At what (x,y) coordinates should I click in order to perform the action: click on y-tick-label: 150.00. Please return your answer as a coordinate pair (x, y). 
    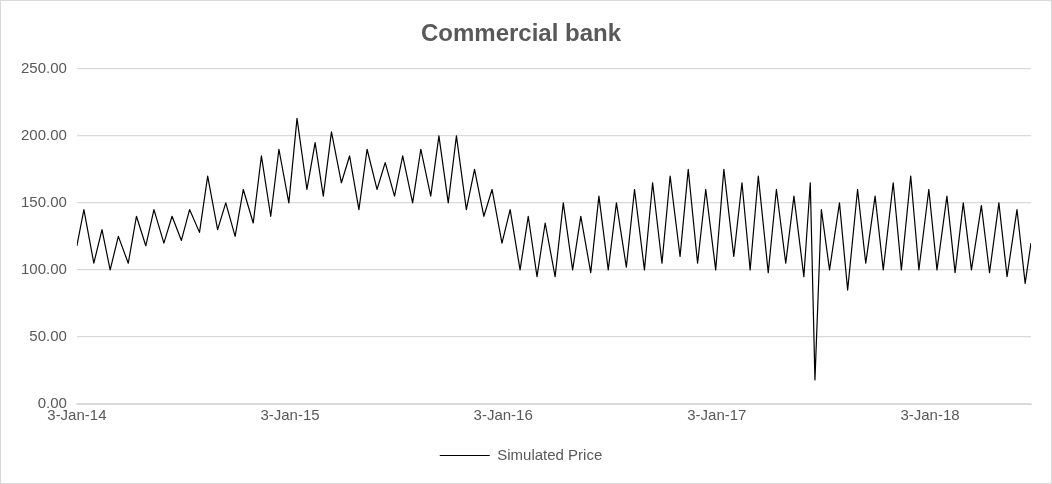
    Looking at the image, I should click on (43, 202).